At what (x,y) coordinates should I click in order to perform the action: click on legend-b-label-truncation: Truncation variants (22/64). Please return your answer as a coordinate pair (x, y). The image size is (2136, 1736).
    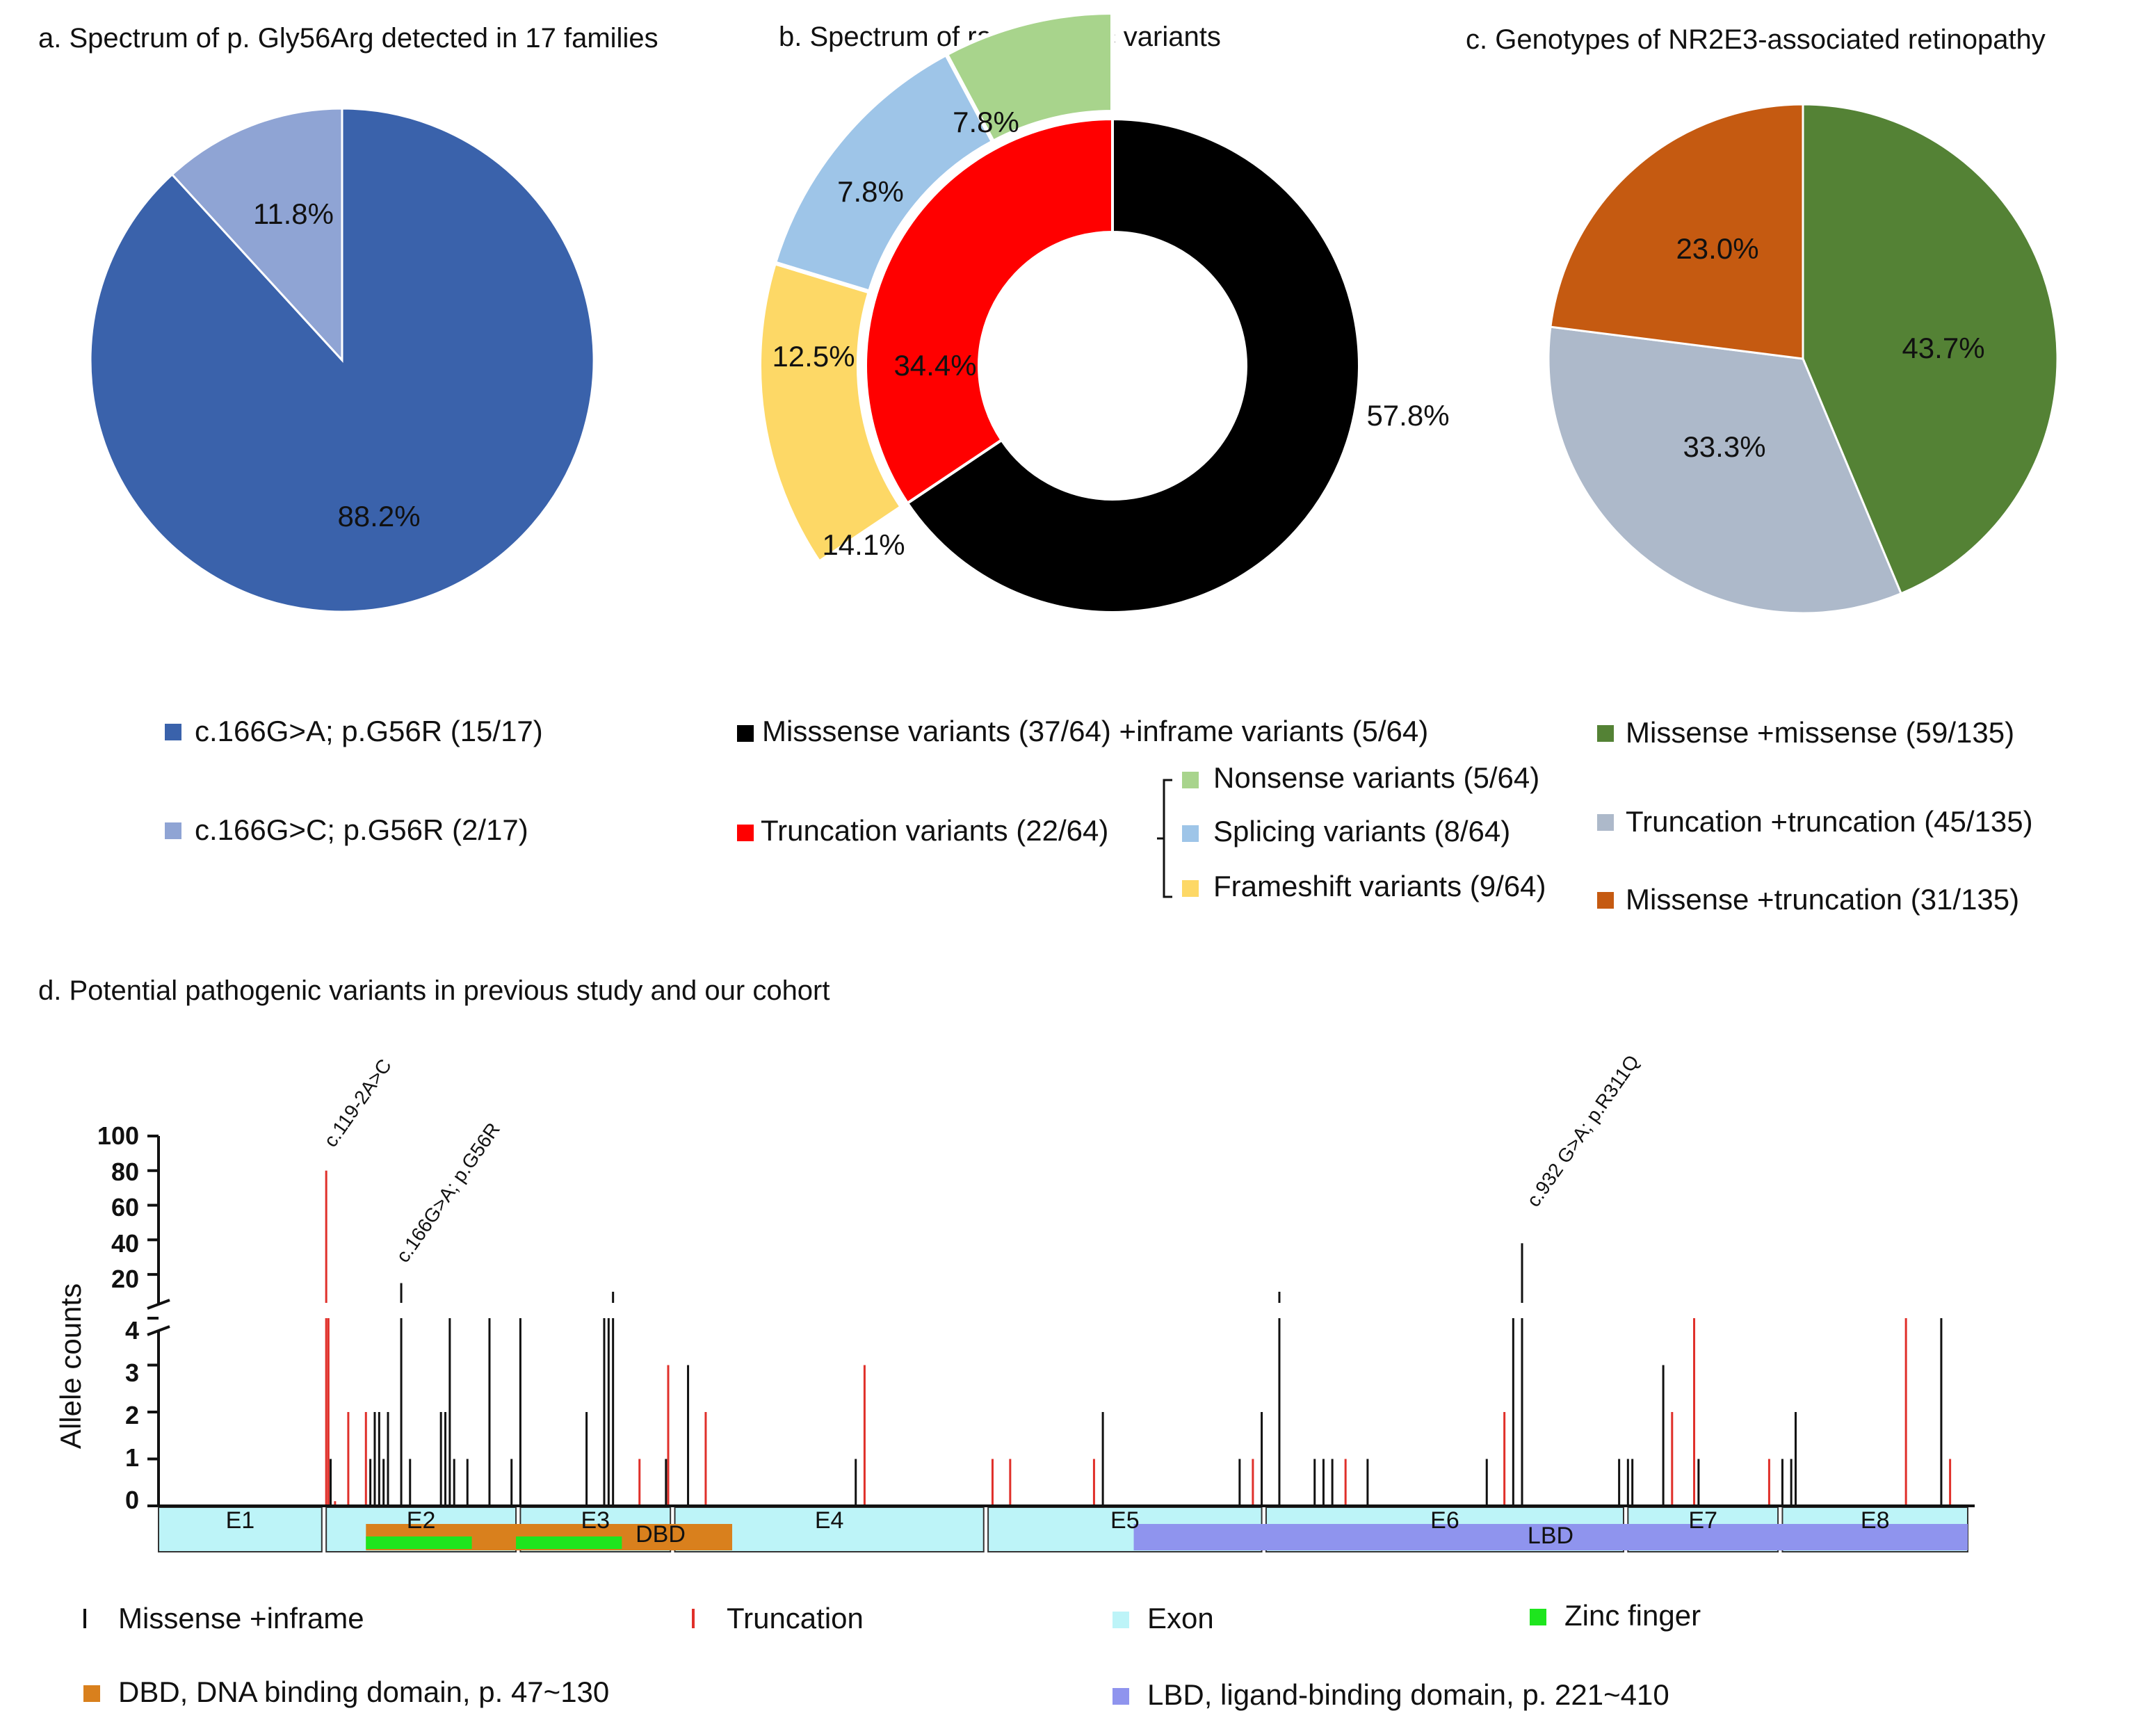
    Looking at the image, I should click on (934, 830).